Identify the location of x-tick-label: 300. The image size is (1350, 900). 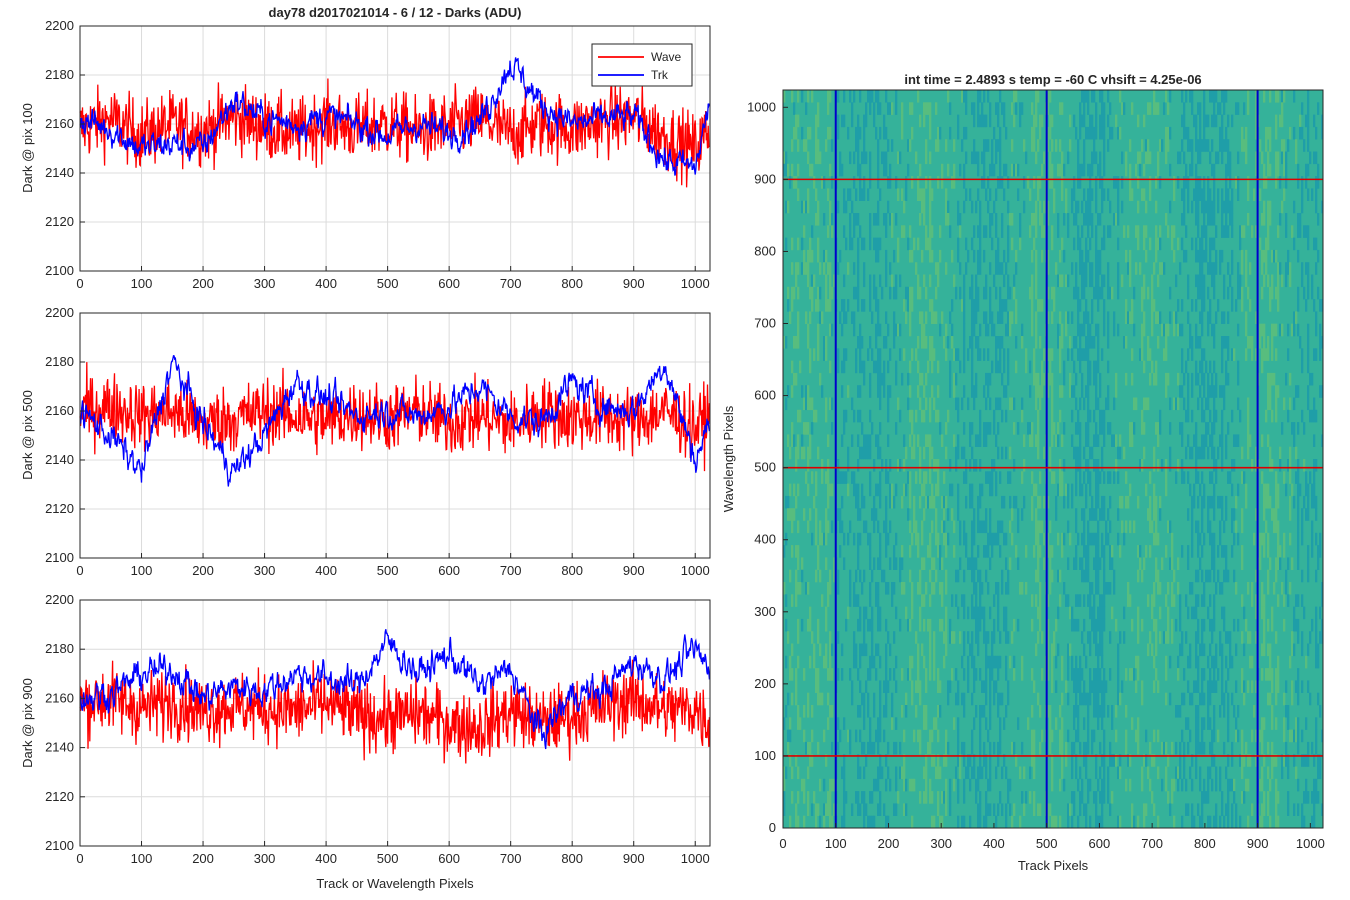
(265, 858).